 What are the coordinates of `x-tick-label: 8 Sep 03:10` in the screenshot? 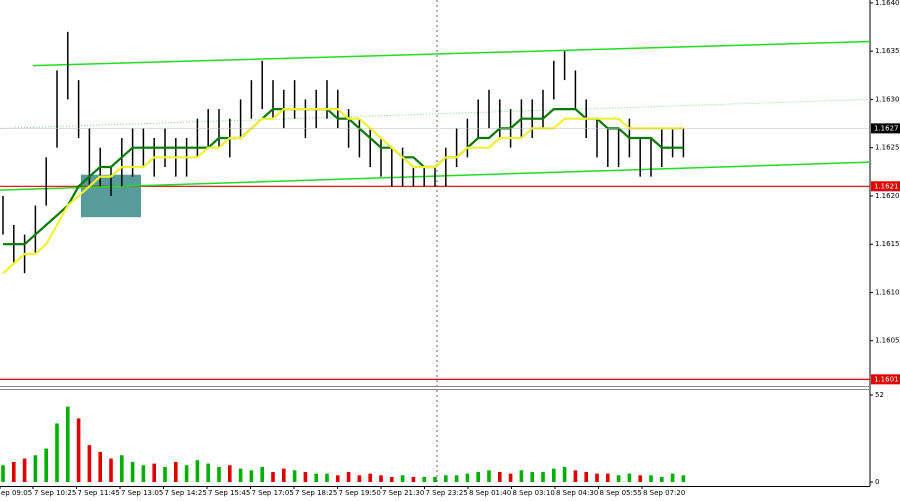 It's located at (534, 493).